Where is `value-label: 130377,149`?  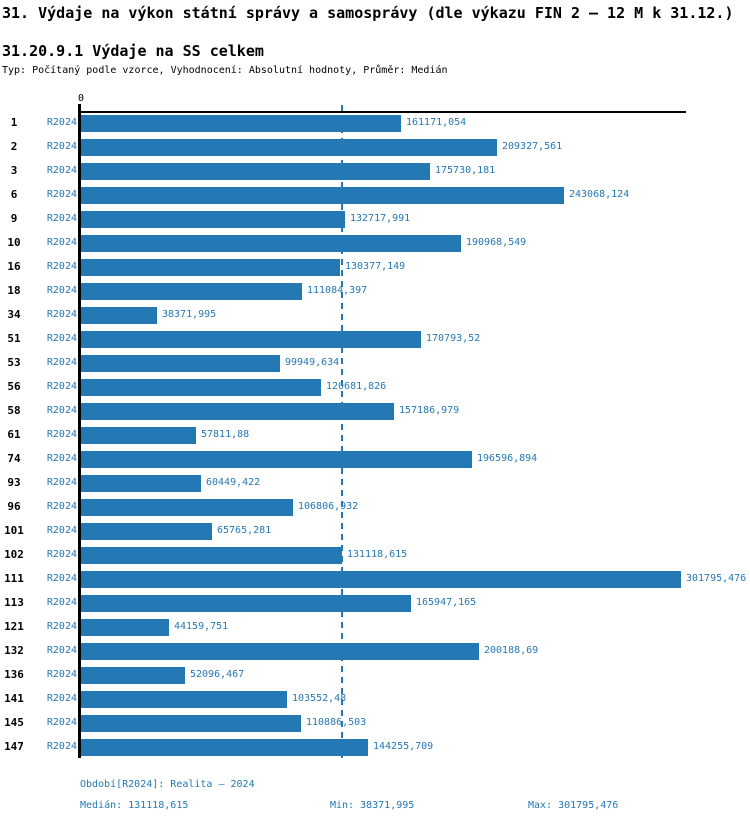 value-label: 130377,149 is located at coordinates (375, 266).